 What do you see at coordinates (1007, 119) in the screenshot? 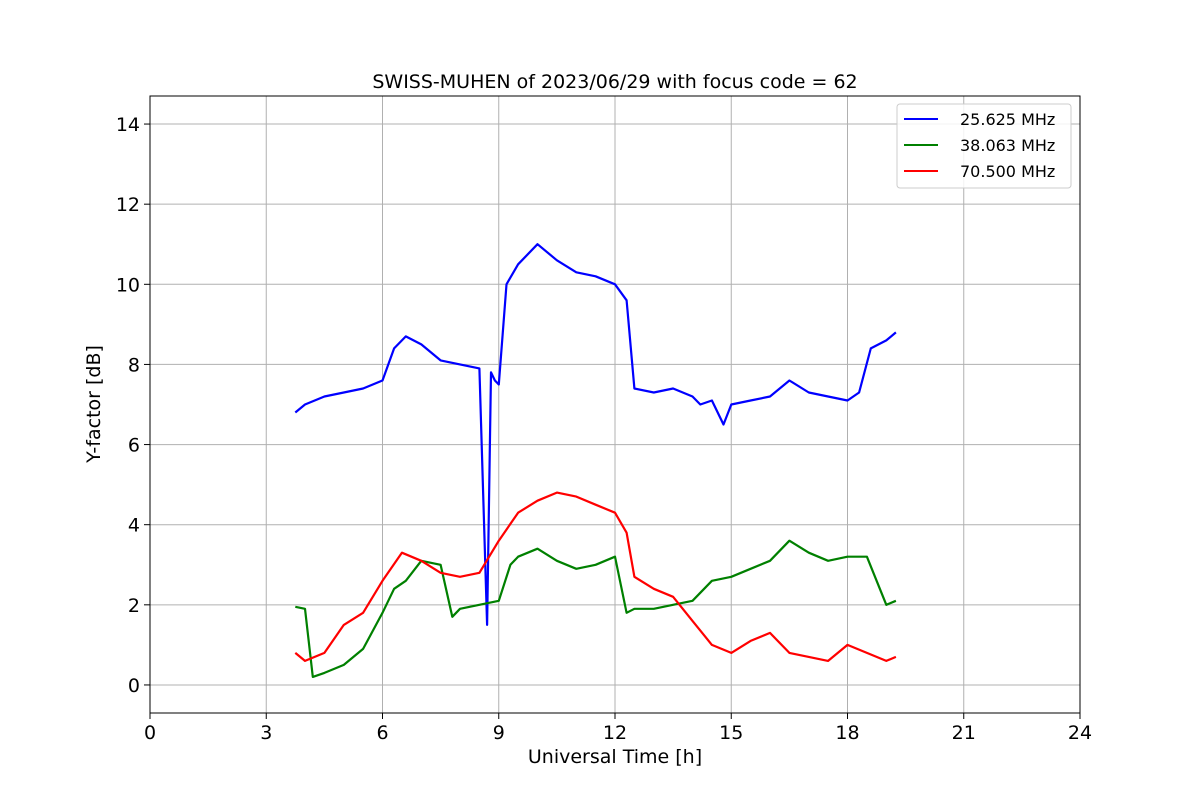
I see `legend-label-1: 25.625 MHz` at bounding box center [1007, 119].